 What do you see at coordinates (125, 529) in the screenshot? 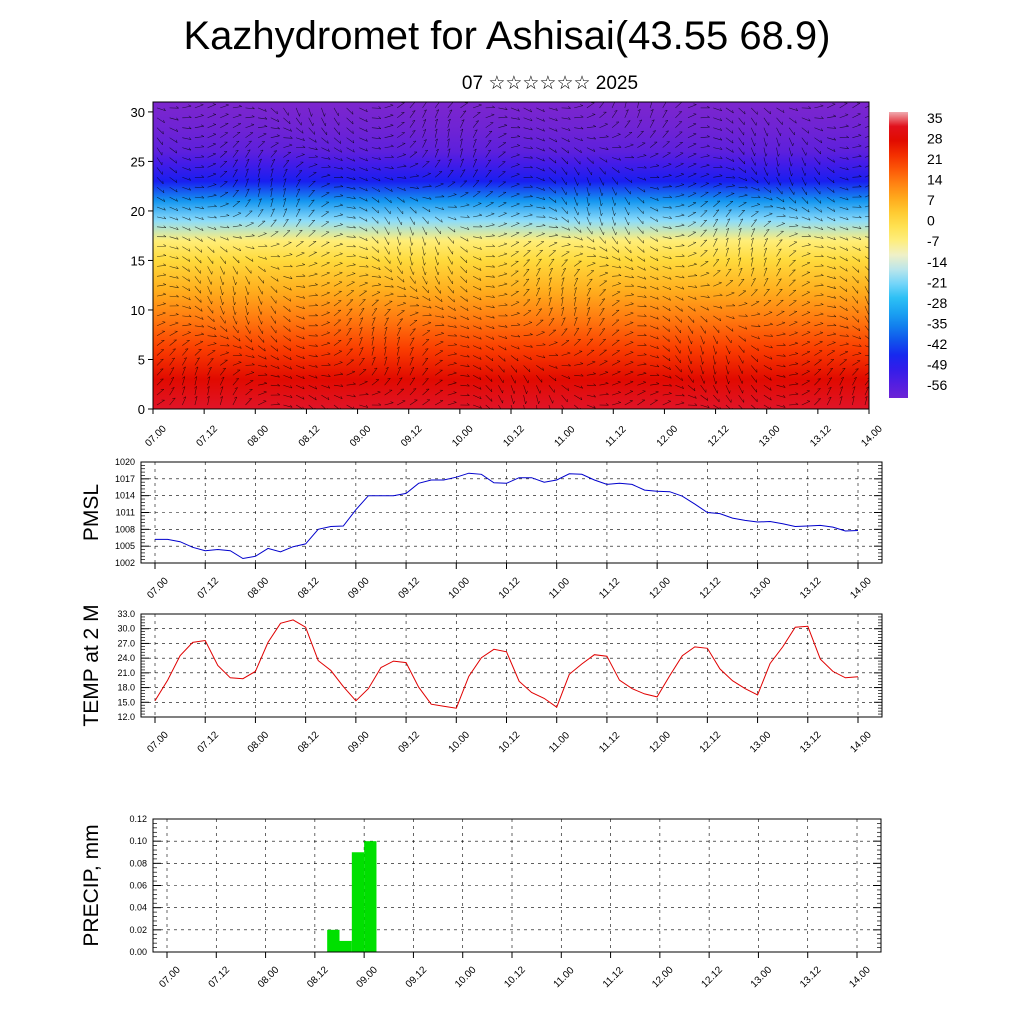
I see `y-tick-label: 1008` at bounding box center [125, 529].